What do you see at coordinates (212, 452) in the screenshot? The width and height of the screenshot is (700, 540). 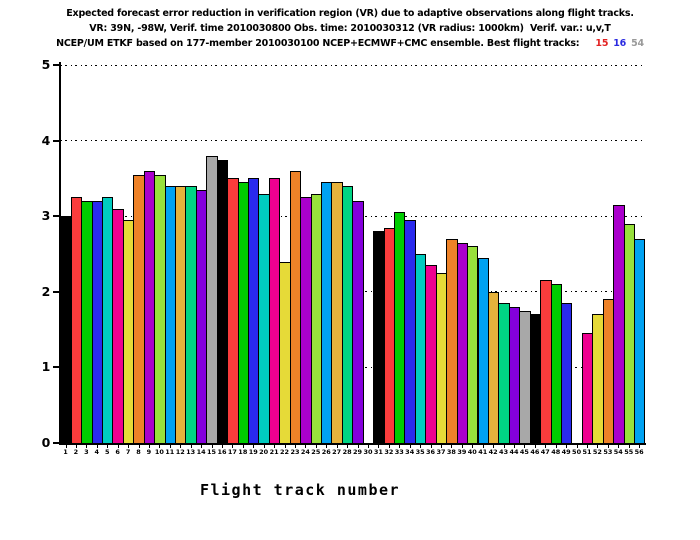 I see `x-tick-label-15: 15` at bounding box center [212, 452].